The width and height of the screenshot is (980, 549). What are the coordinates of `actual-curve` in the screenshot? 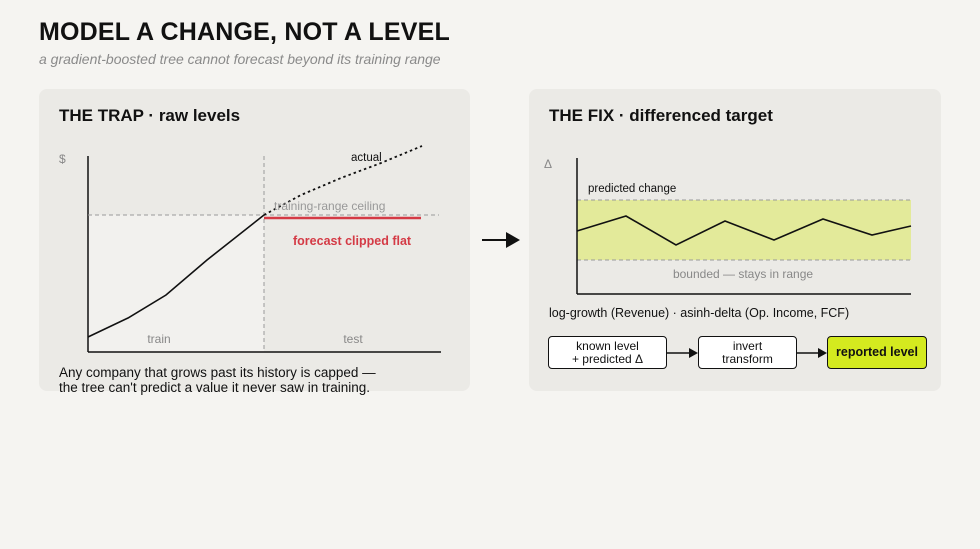 It's located at (343, 180).